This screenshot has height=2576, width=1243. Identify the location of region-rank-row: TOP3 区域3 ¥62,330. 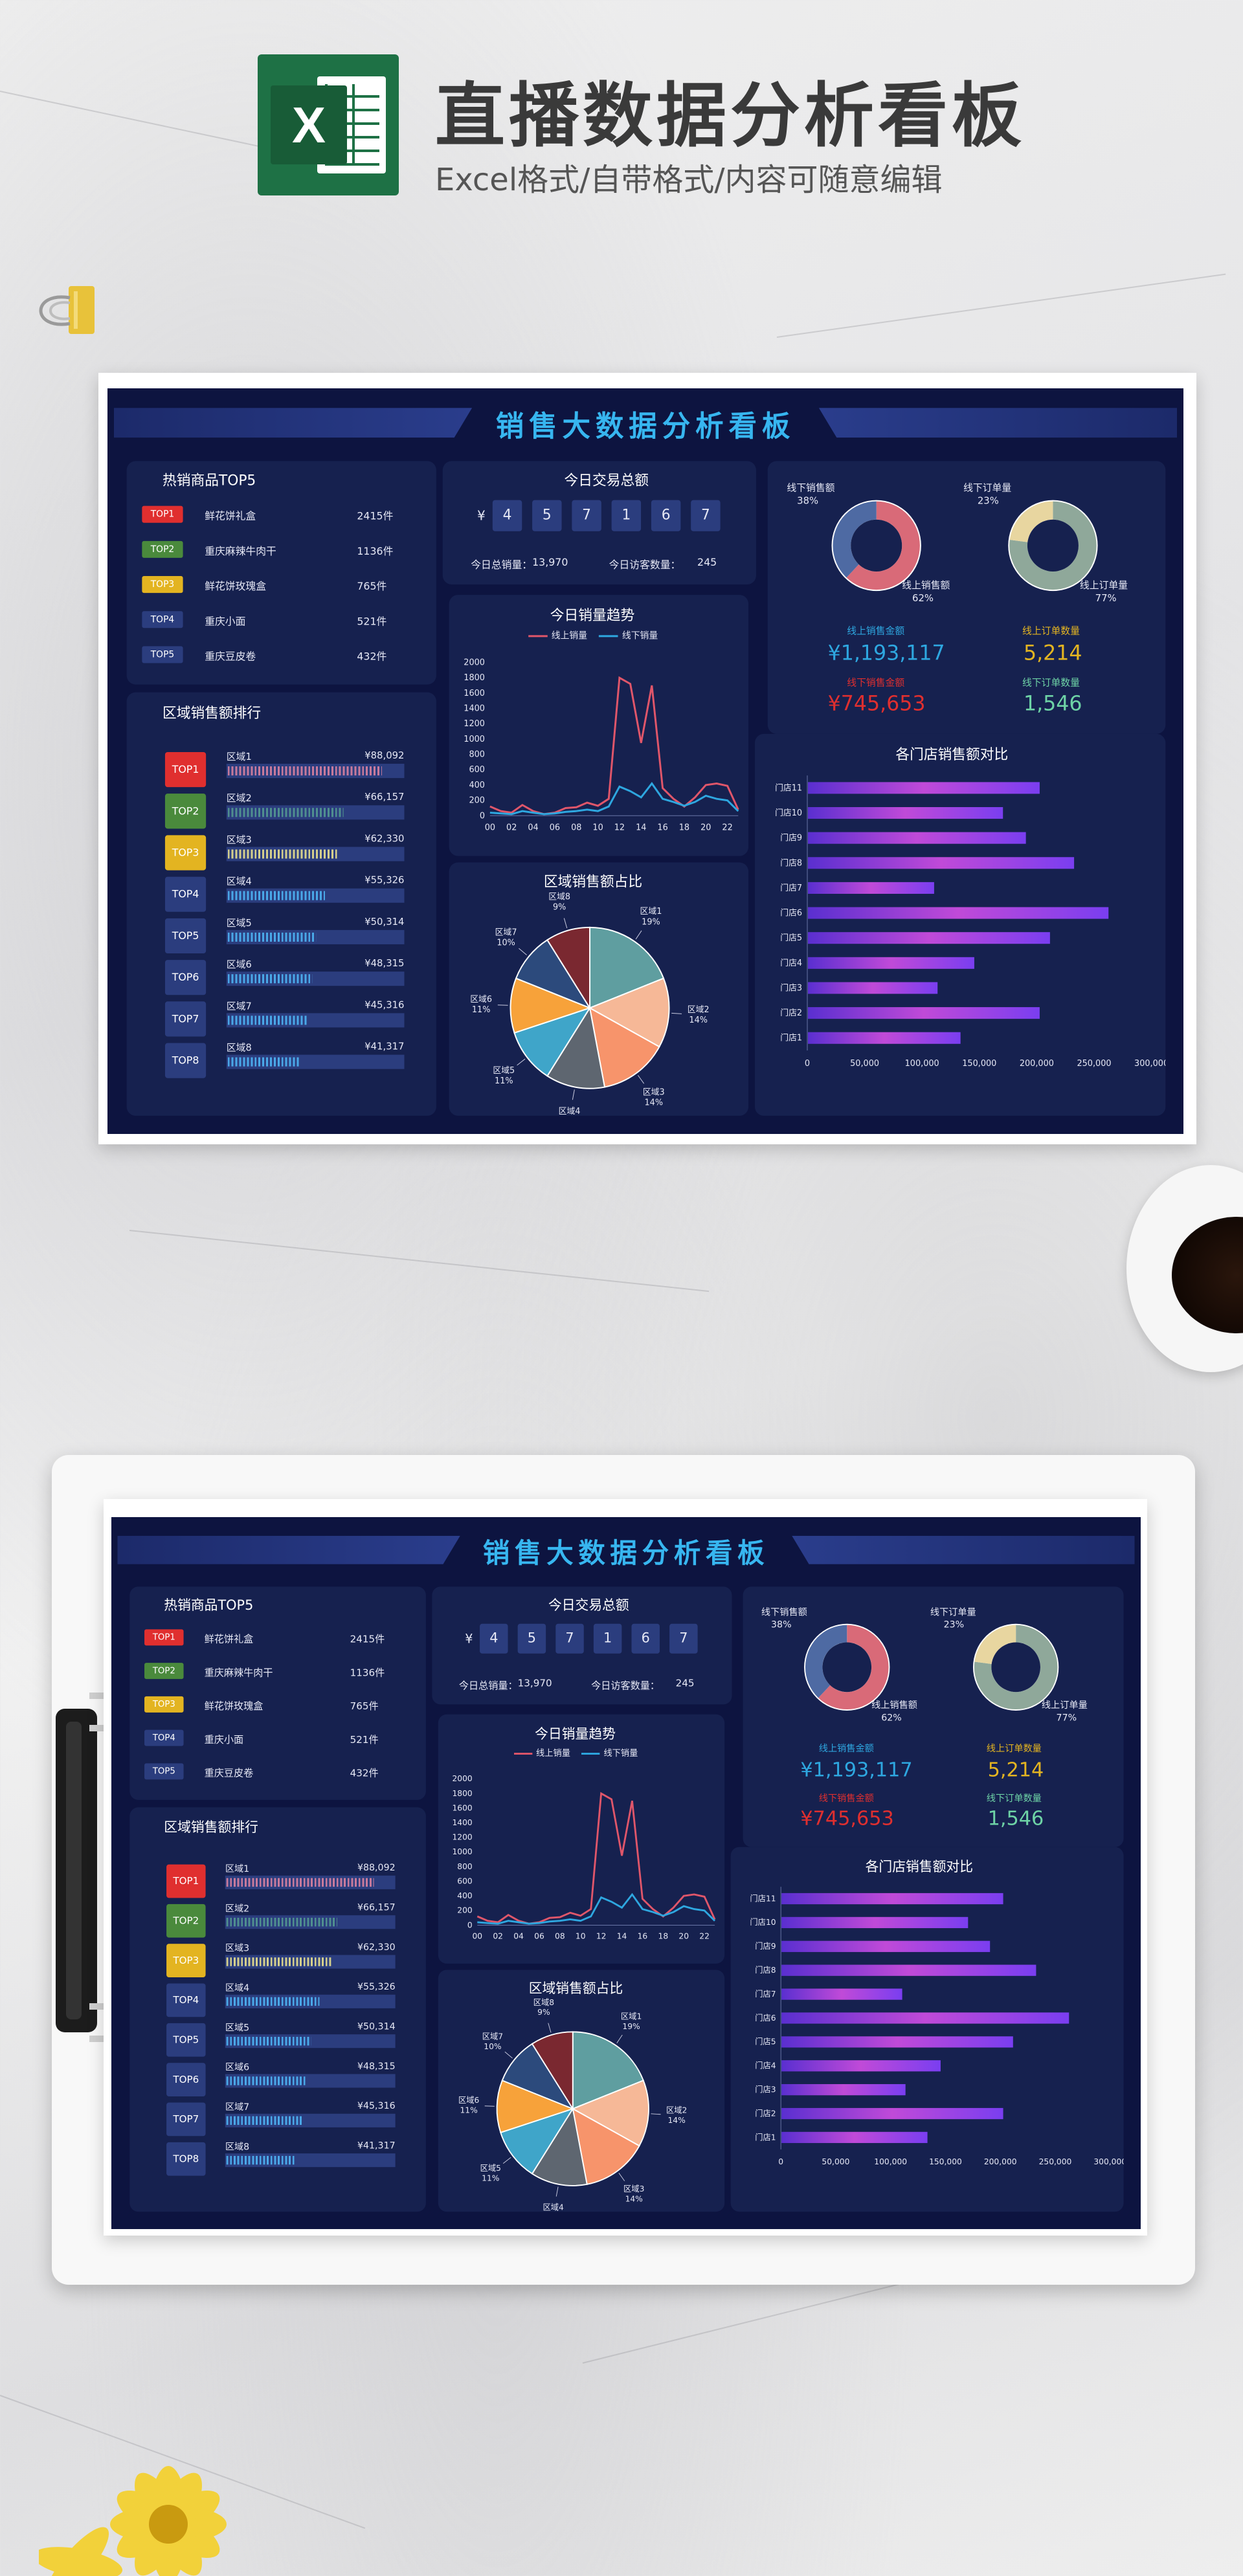
(288, 1958).